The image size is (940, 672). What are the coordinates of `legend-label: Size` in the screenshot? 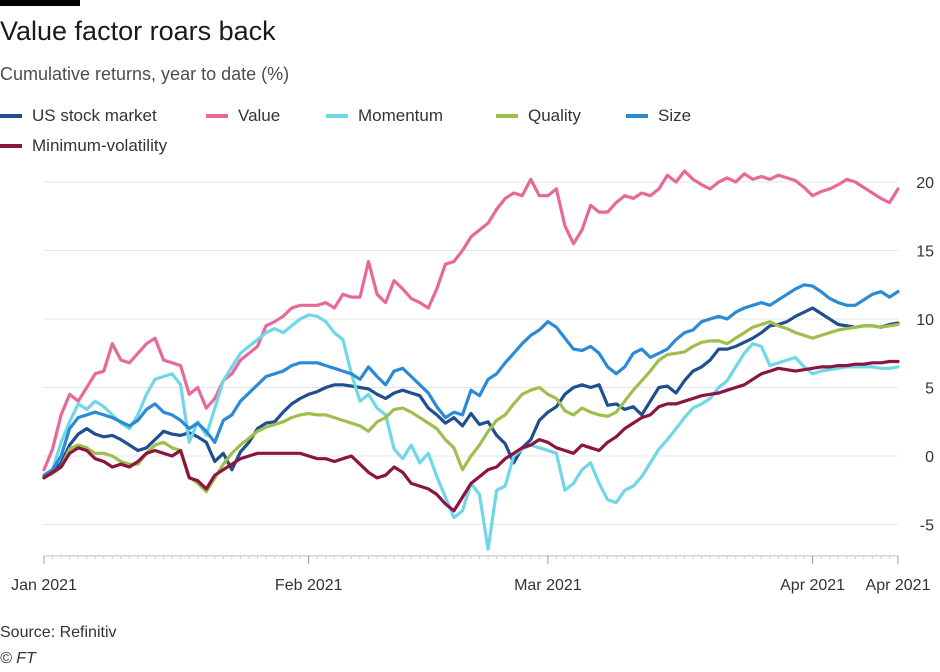 It's located at (675, 115).